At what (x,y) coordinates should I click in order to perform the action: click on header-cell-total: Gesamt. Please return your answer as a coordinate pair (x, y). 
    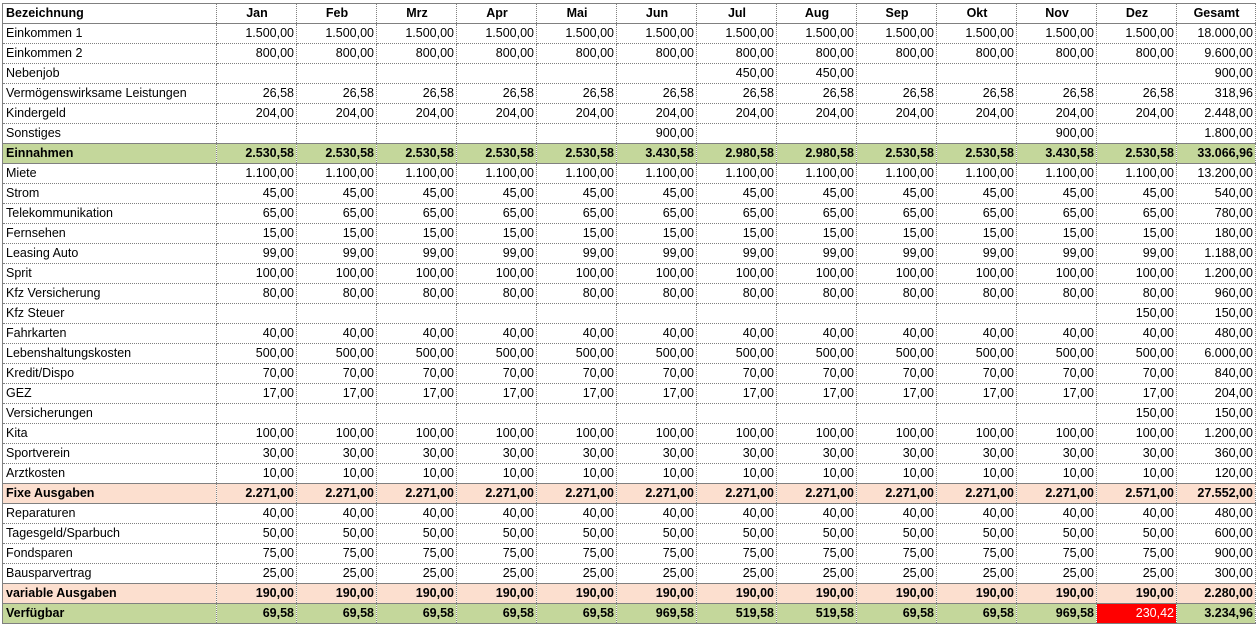
    Looking at the image, I should click on (1216, 13).